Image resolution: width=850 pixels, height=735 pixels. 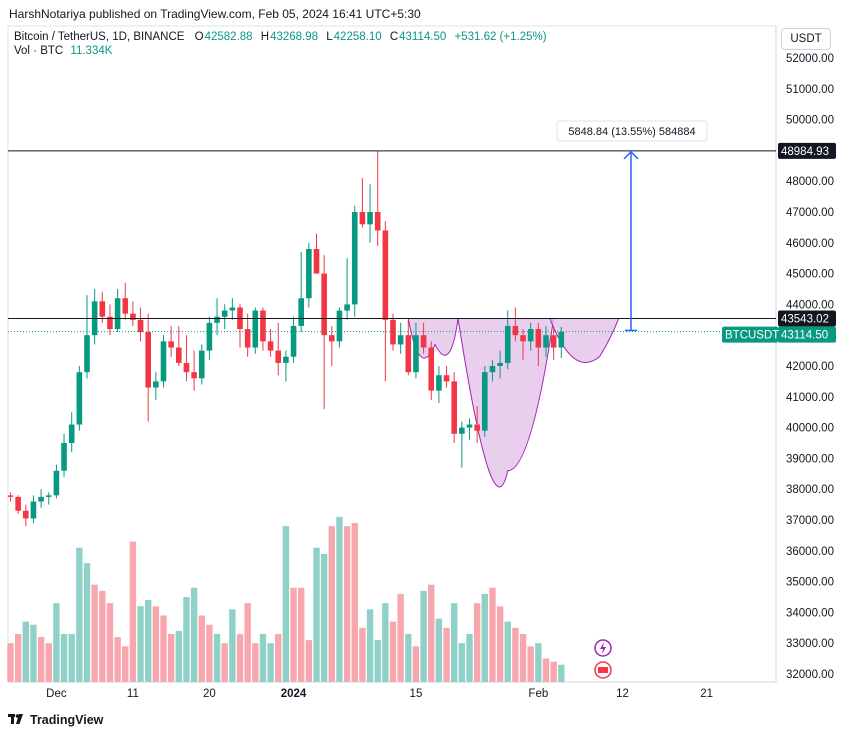 I want to click on symbol-price-tag: BTCUSDT, so click(x=752, y=336).